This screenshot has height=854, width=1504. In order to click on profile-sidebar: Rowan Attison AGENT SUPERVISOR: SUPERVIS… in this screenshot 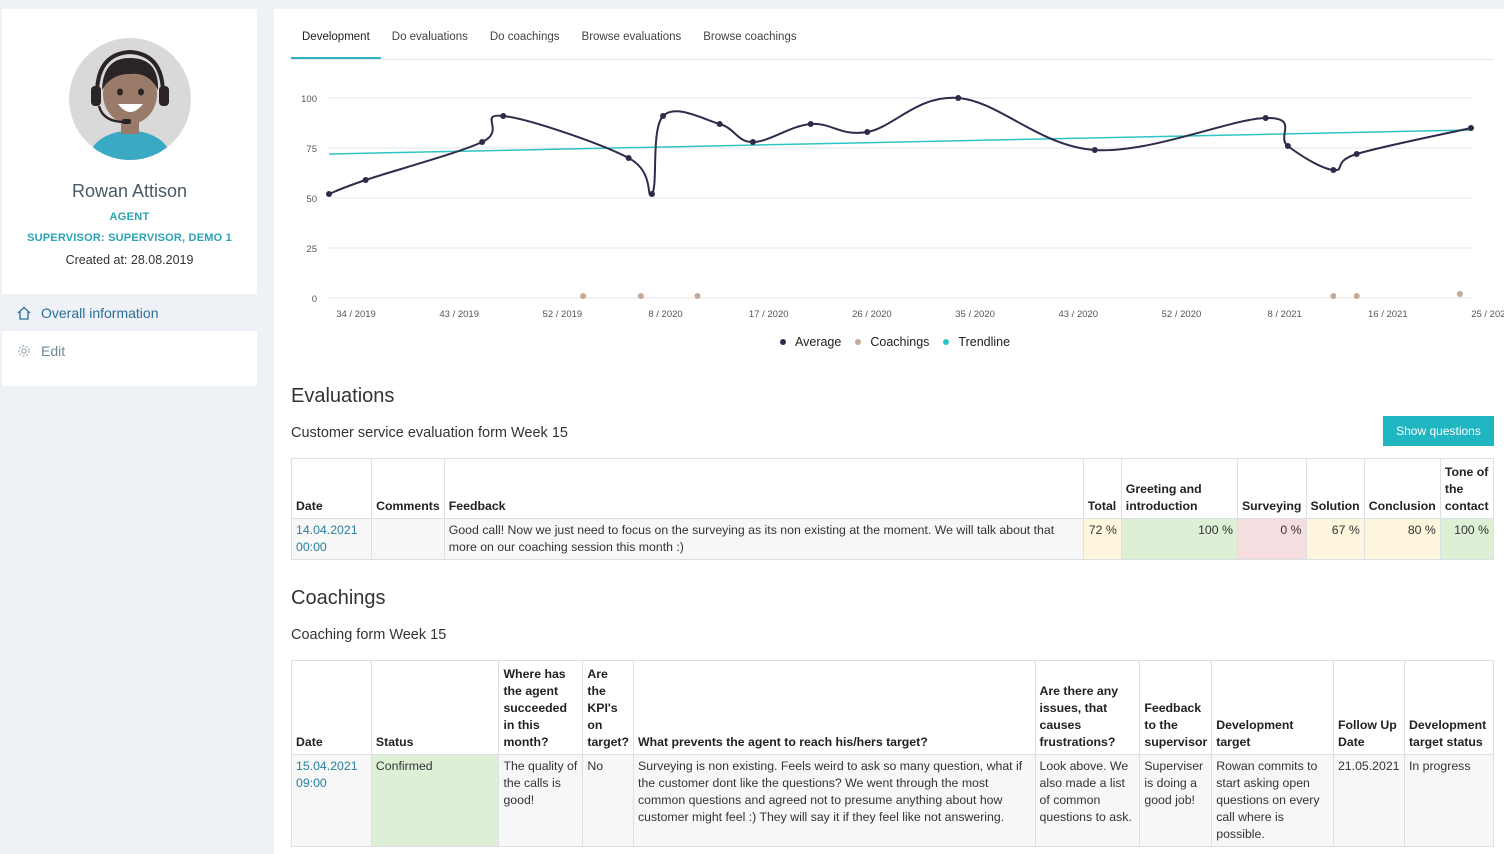, I will do `click(129, 197)`.